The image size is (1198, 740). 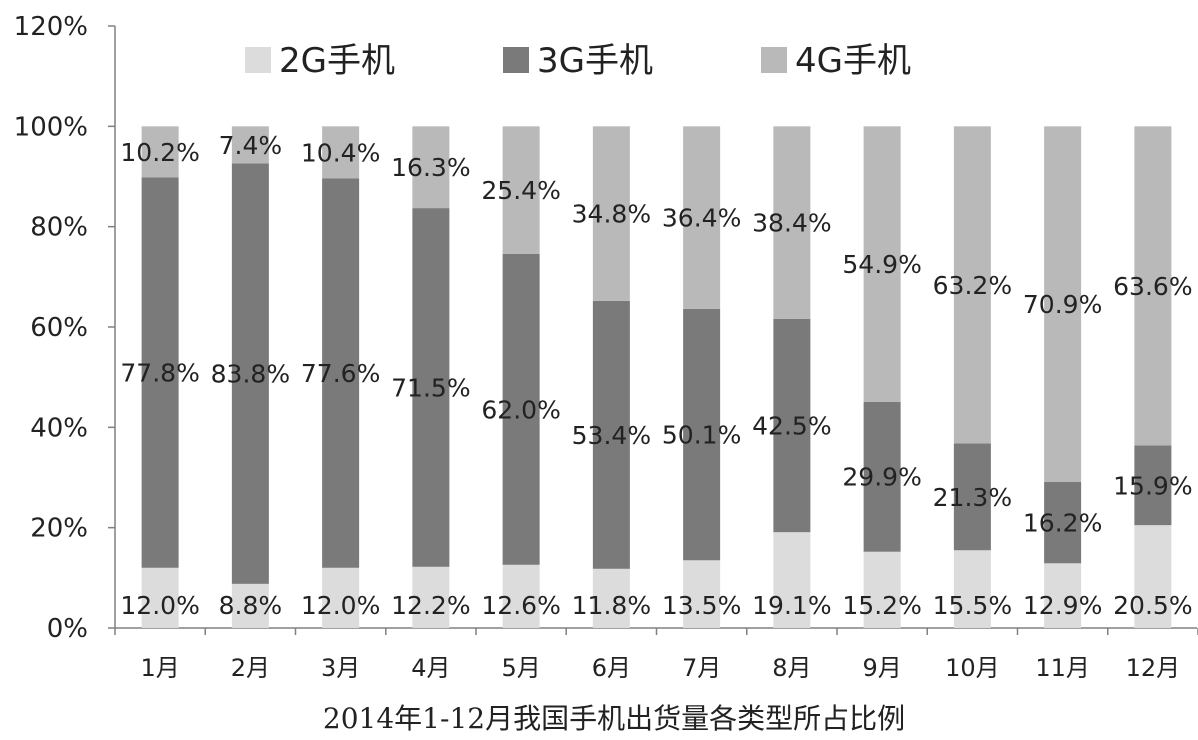 I want to click on legend: 2G手机 3G手机 4G手机, so click(x=578, y=61).